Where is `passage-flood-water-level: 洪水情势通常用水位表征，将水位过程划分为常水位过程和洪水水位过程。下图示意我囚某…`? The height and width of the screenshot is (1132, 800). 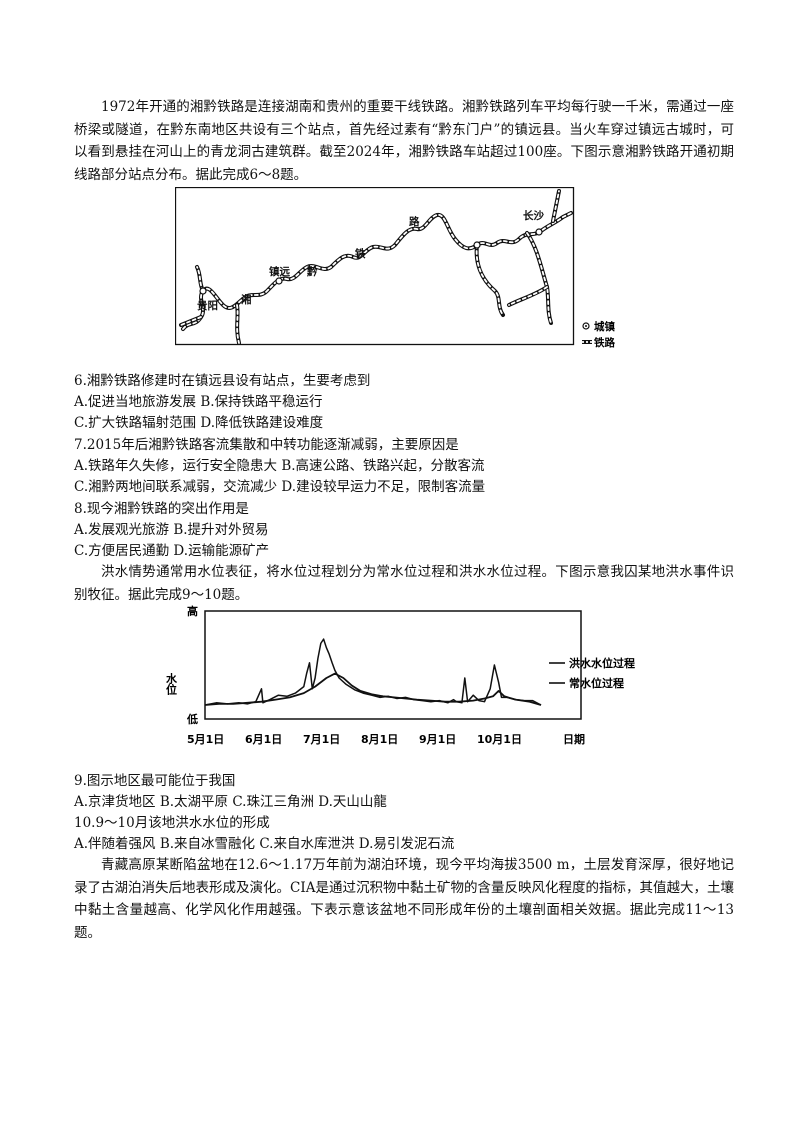 passage-flood-water-level: 洪水情势通常用水位表征，将水位过程划分为常水位过程和洪水水位过程。下图示意我囚某… is located at coordinates (404, 583).